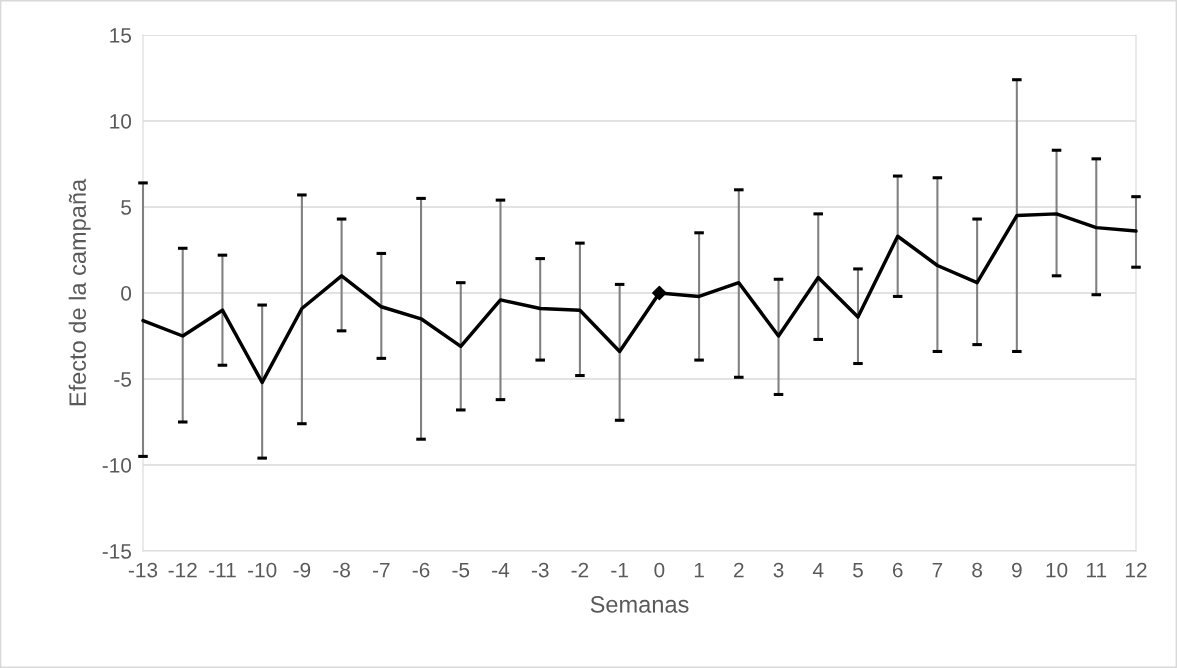 The image size is (1177, 668). I want to click on x-tick-label: -1, so click(619, 570).